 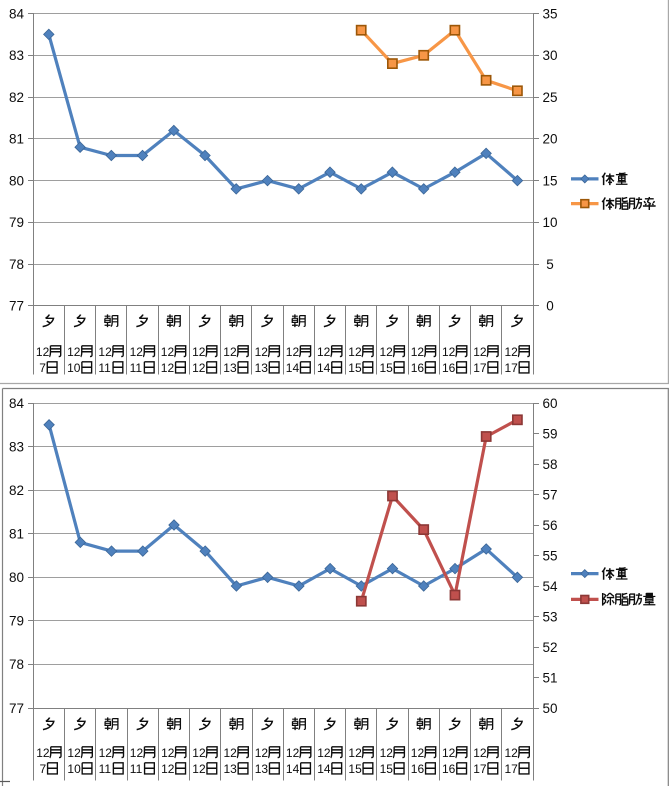 What do you see at coordinates (549, 97) in the screenshot?
I see `svg-text: 25` at bounding box center [549, 97].